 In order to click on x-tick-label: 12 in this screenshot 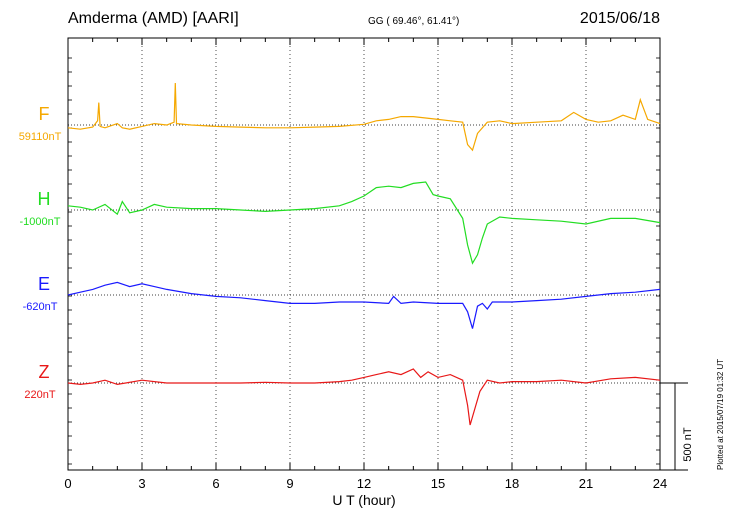, I will do `click(364, 483)`.